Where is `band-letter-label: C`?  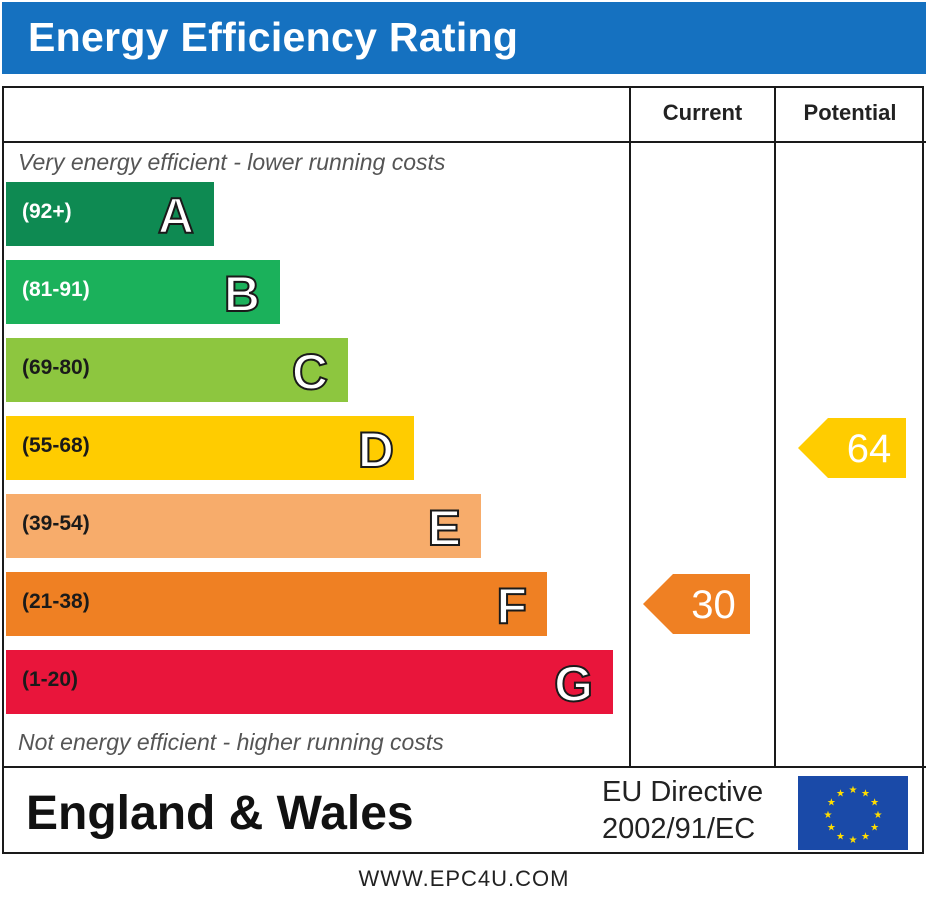
band-letter-label: C is located at coordinates (310, 372).